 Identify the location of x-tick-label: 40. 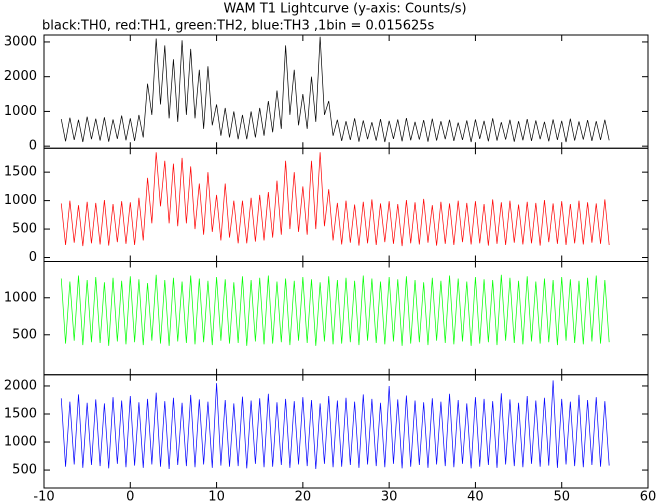
(475, 497).